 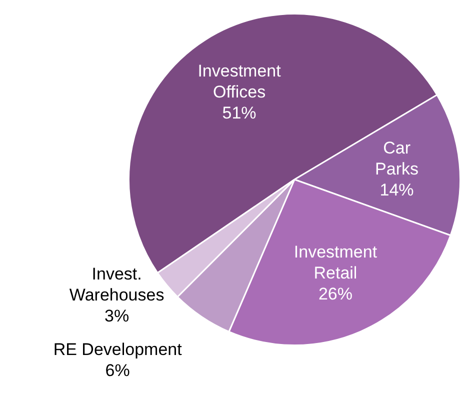 I want to click on slice-label: Investment Retail, so click(x=336, y=262).